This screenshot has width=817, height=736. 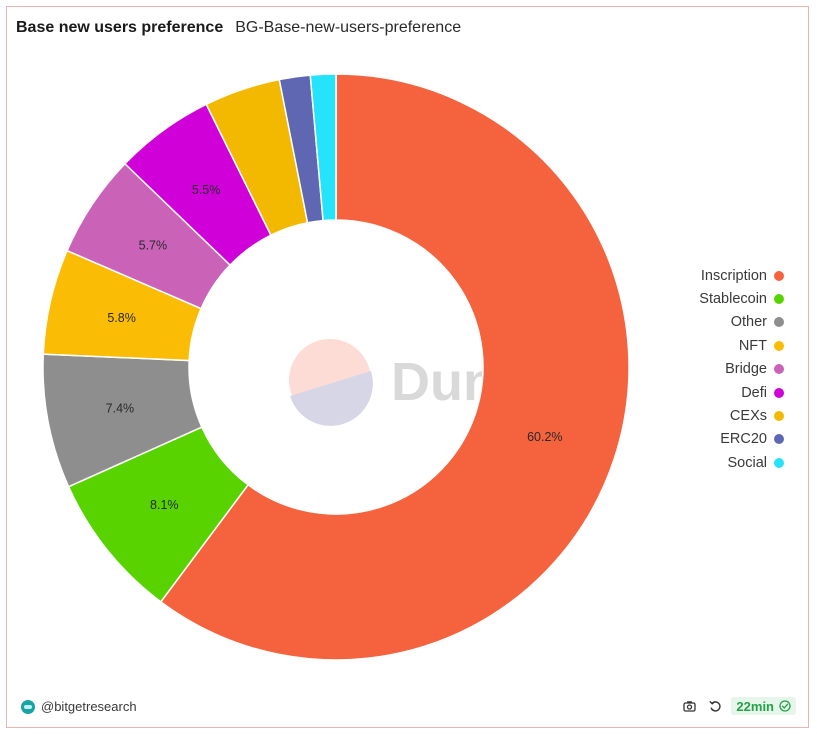 What do you see at coordinates (323, 147) in the screenshot?
I see `slice-social` at bounding box center [323, 147].